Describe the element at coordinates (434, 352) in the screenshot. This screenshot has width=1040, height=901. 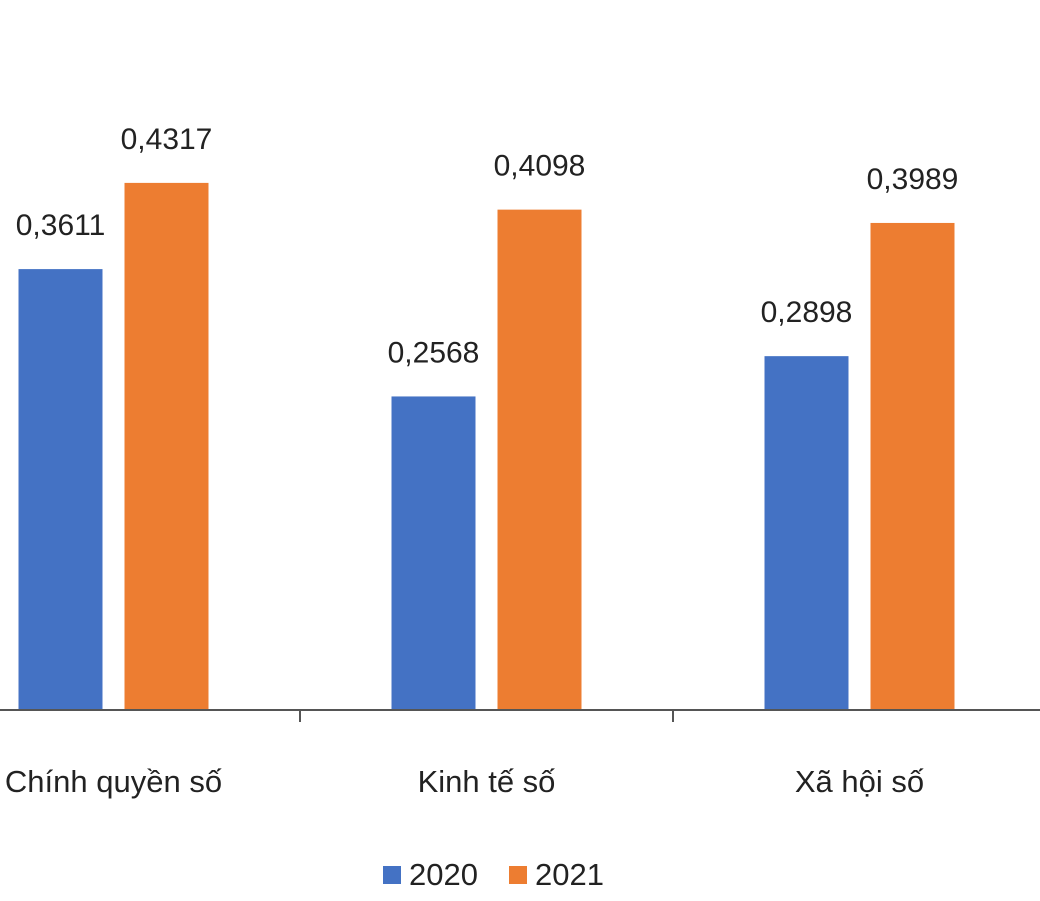
I see `data-label-2020-1: 0,2568` at that location.